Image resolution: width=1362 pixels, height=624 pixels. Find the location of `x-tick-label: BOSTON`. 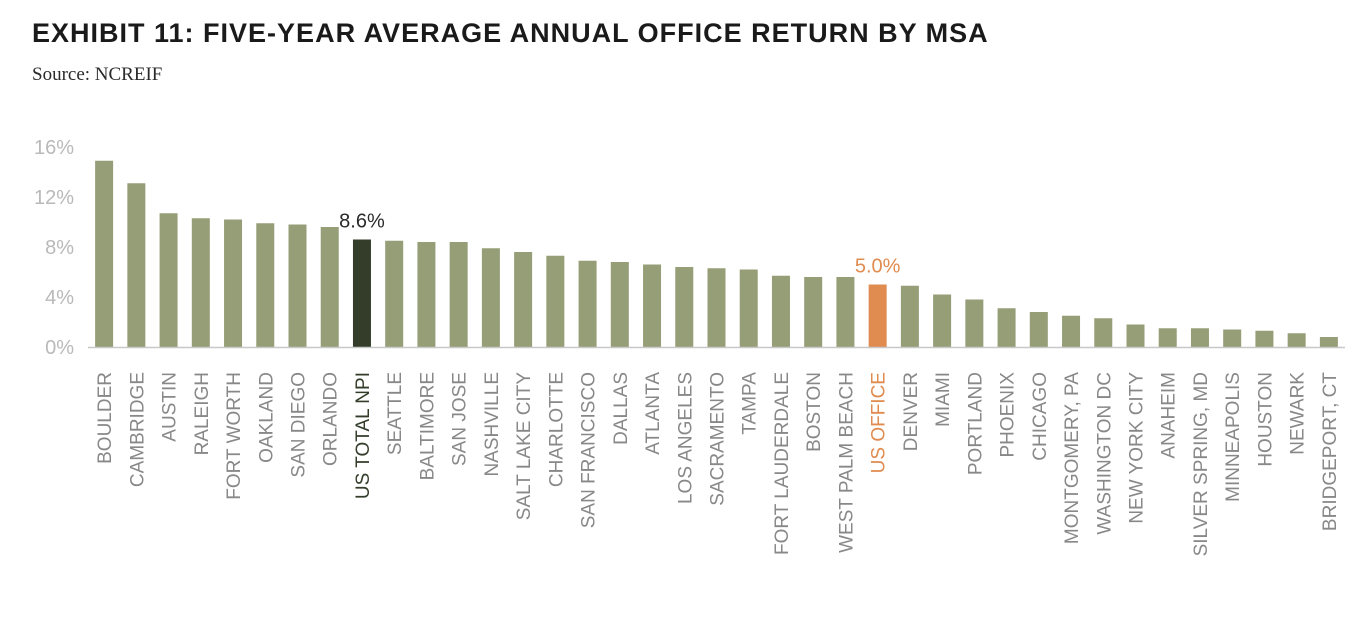

x-tick-label: BOSTON is located at coordinates (814, 412).